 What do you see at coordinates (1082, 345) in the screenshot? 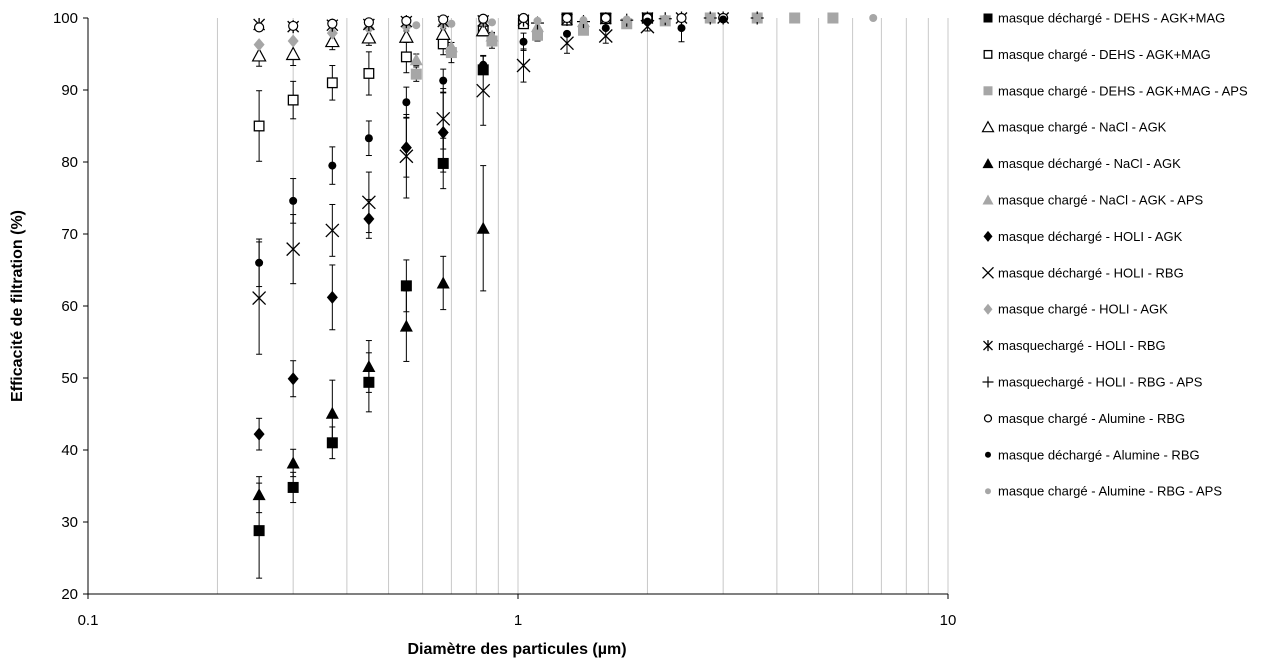
I see `legend-label: masquechargé - HOLI - RBG` at bounding box center [1082, 345].